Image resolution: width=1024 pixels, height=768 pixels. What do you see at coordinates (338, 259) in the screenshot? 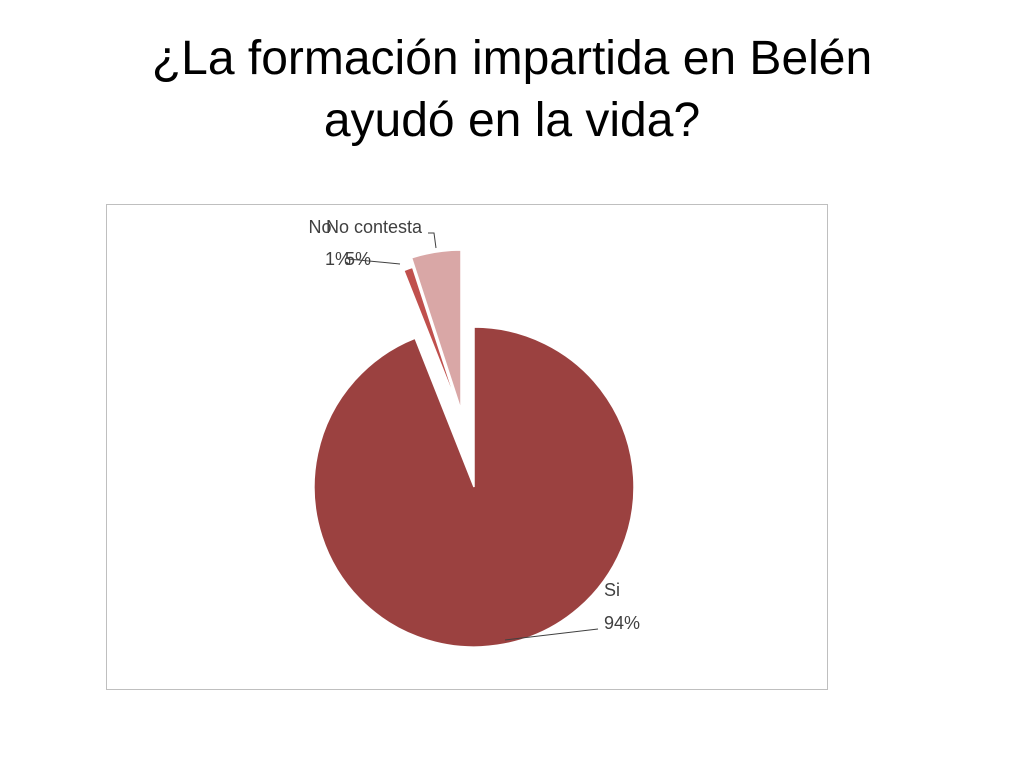
I see `slice-value-no: 1%` at bounding box center [338, 259].